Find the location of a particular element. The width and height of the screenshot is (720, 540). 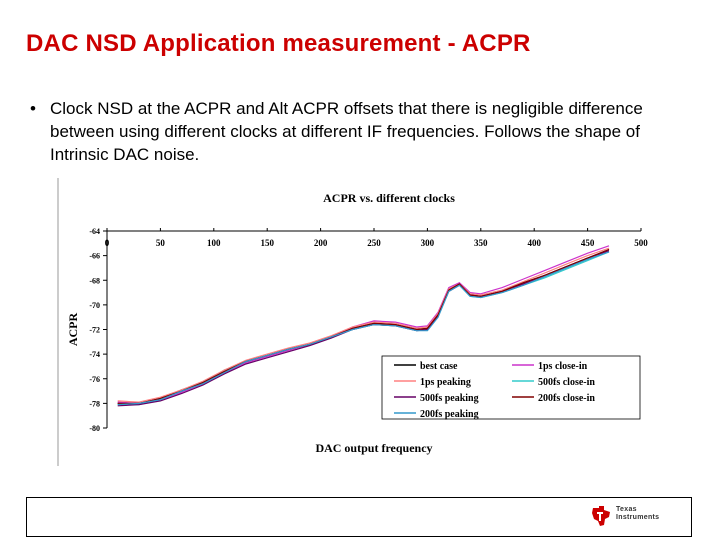

y-tick-label: -74 is located at coordinates (94, 354).